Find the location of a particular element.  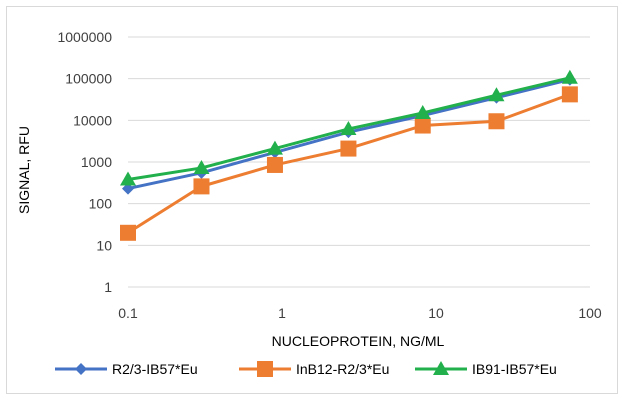

legend-label: InB12-R2/3*Eu is located at coordinates (342, 369).